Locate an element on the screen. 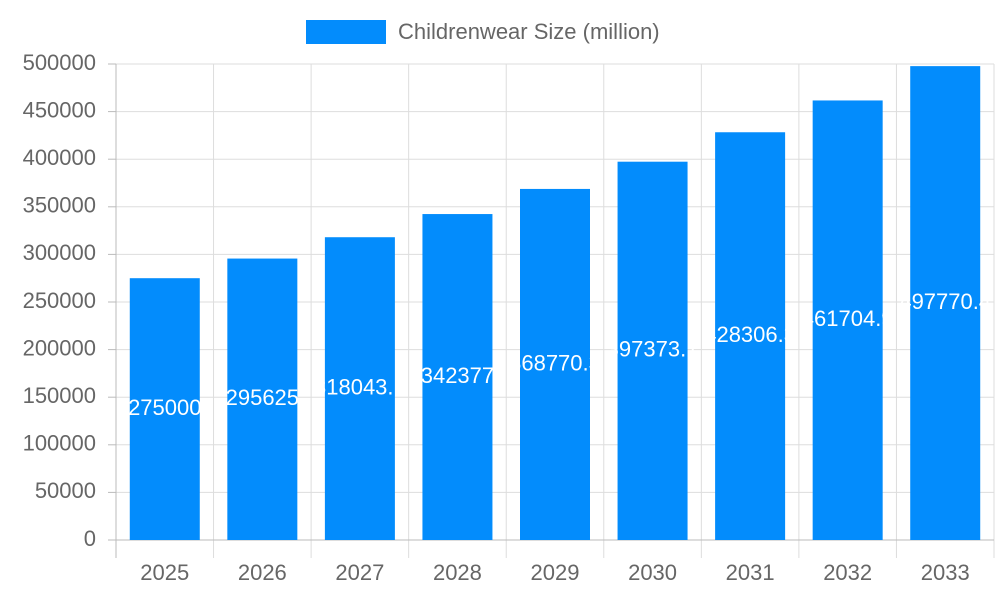 This screenshot has width=1000, height=605. y-tick-label: 400000 is located at coordinates (59, 157).